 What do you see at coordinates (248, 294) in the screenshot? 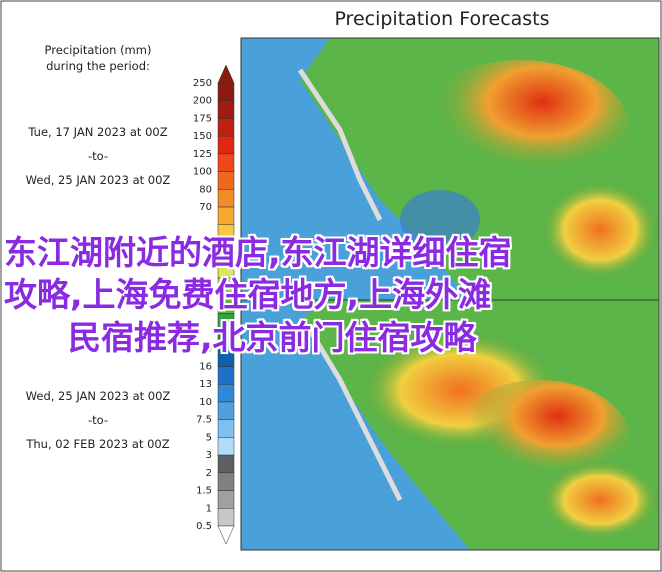
I see `overlay-text: 攻略,上海免费住宿地方,上海外滩` at bounding box center [248, 294].